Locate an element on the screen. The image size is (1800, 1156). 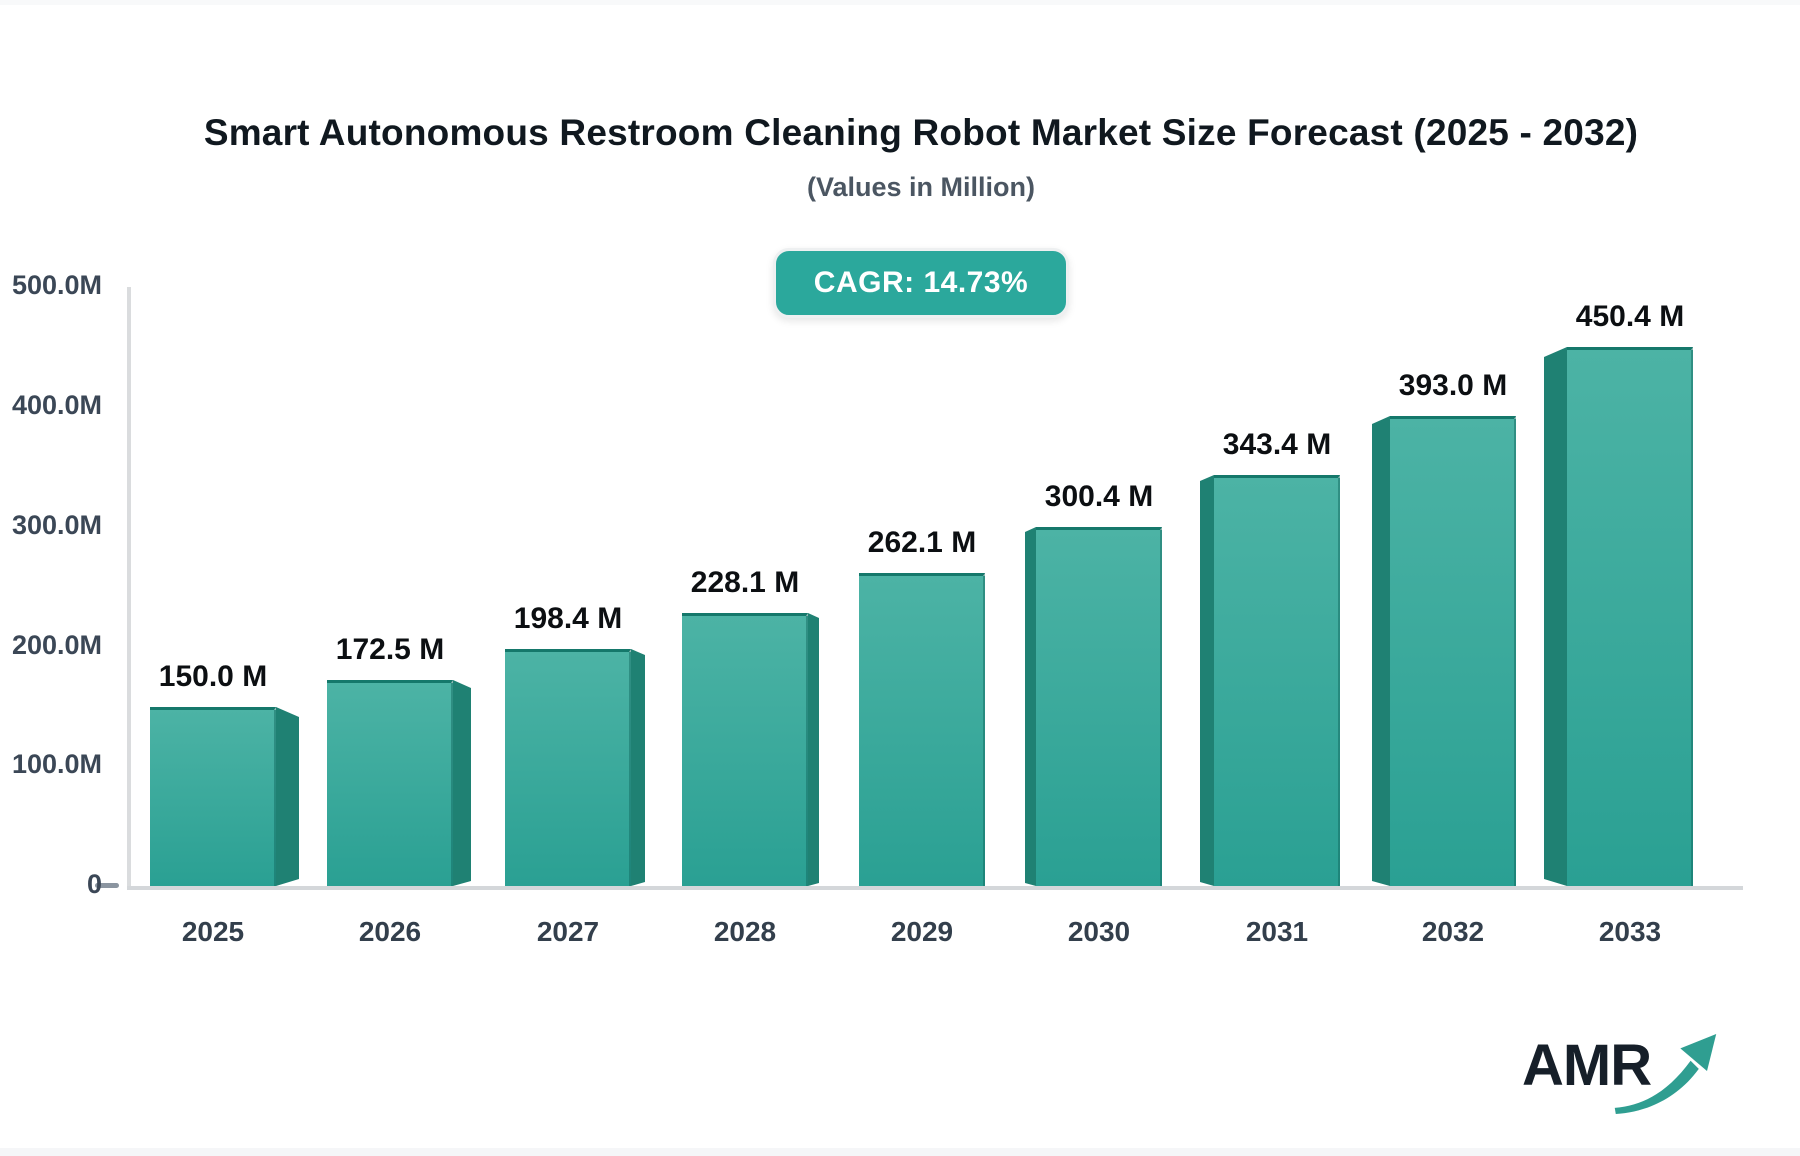
bar-side-2032 is located at coordinates (1381, 651).